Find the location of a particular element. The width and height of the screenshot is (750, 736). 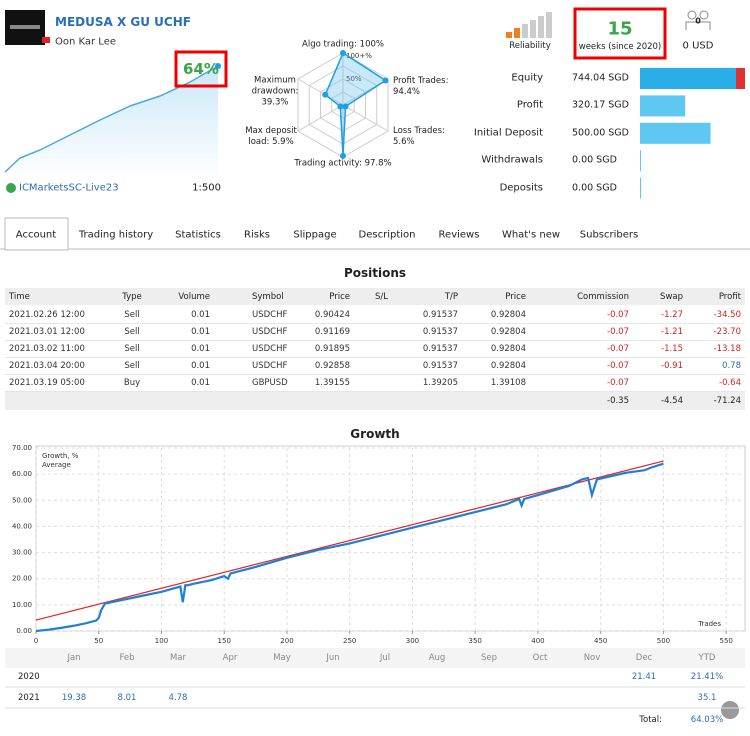

x-axis-label: Trades is located at coordinates (709, 624).